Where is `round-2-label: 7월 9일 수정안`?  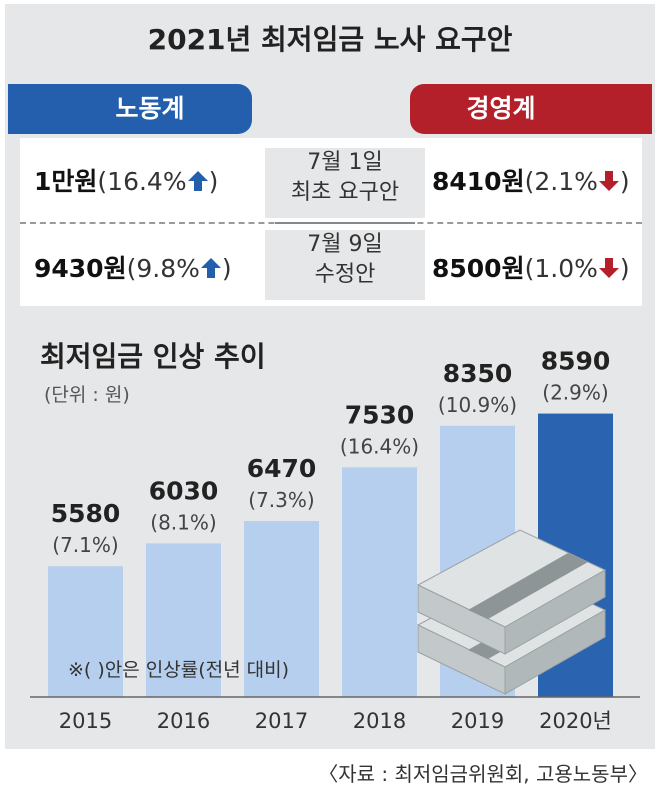 round-2-label: 7월 9일 수정안 is located at coordinates (345, 265).